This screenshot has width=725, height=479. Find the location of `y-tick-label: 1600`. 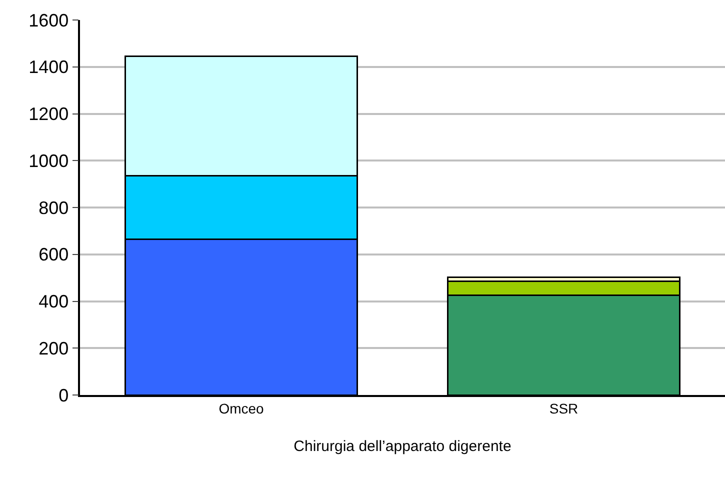

y-tick-label: 1600 is located at coordinates (48, 20).